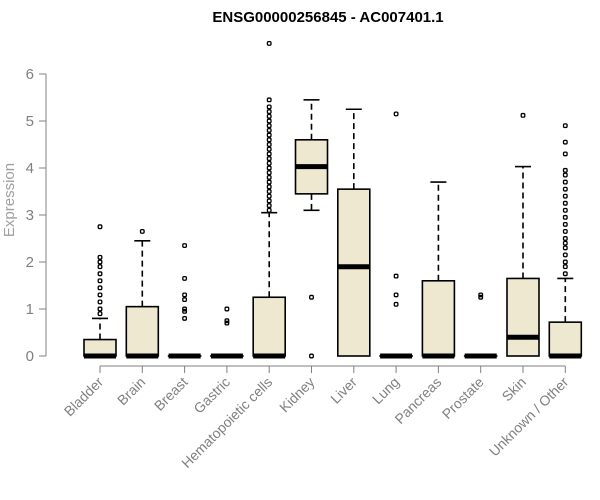 Image resolution: width=600 pixels, height=500 pixels. What do you see at coordinates (385, 390) in the screenshot?
I see `x-tick-label: Lung` at bounding box center [385, 390].